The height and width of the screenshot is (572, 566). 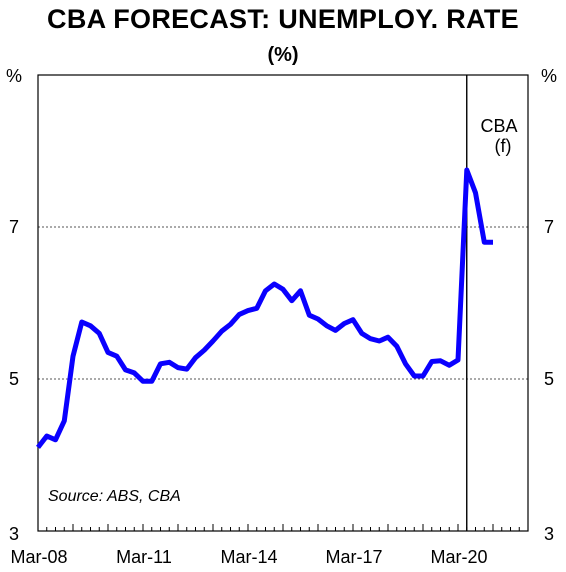 What do you see at coordinates (283, 527) in the screenshot?
I see `axis-ticks` at bounding box center [283, 527].